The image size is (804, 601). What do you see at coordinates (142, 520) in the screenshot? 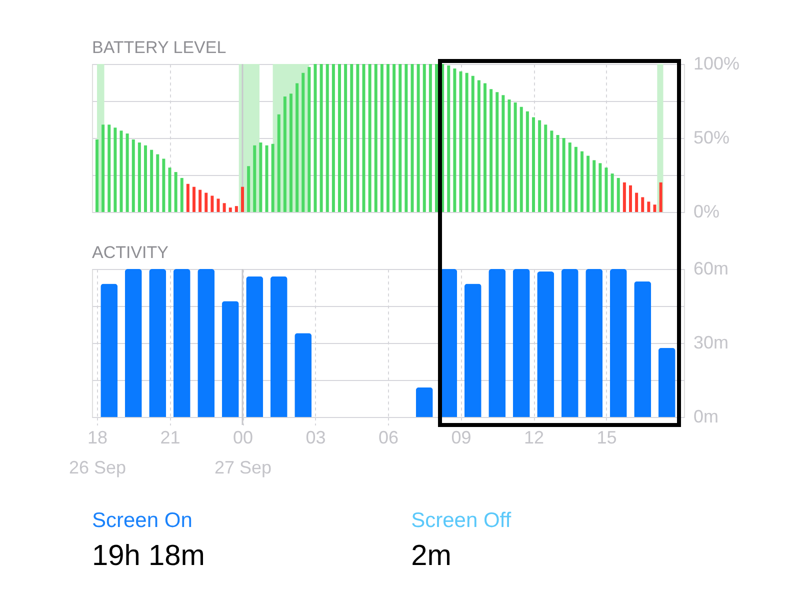
I see `category-label: Screen On` at bounding box center [142, 520].